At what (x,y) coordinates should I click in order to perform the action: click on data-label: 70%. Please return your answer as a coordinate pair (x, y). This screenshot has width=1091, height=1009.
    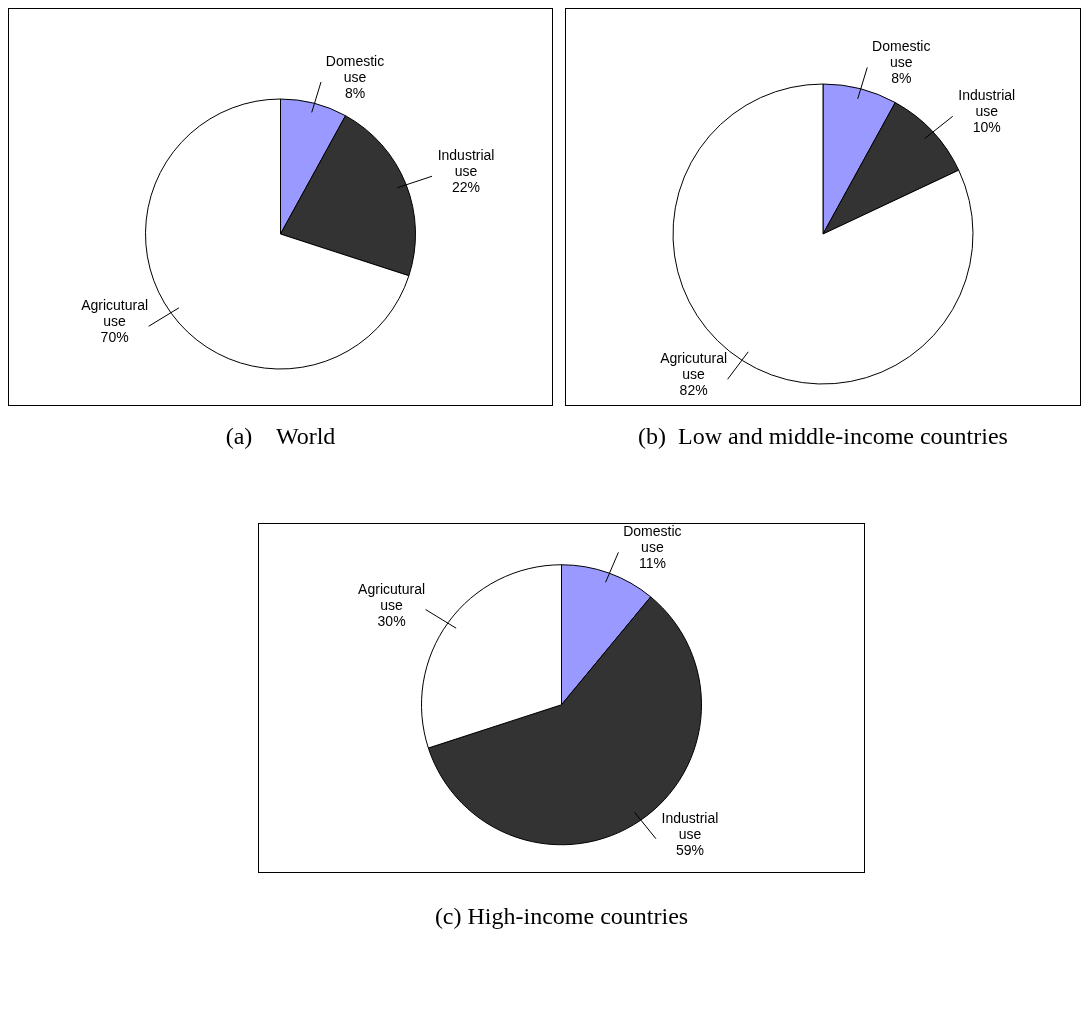
    Looking at the image, I should click on (114, 337).